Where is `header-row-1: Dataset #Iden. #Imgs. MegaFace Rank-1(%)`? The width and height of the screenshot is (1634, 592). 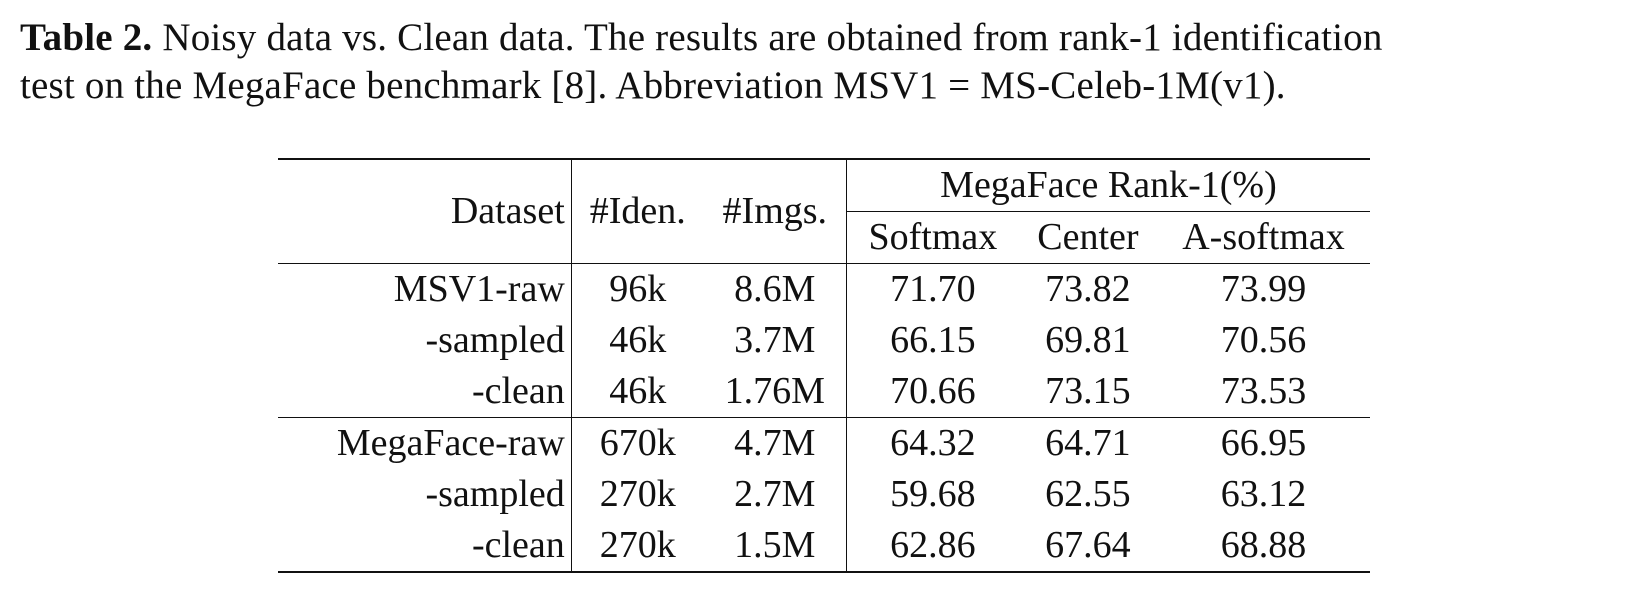 header-row-1: Dataset #Iden. #Imgs. MegaFace Rank-1(%) is located at coordinates (824, 211).